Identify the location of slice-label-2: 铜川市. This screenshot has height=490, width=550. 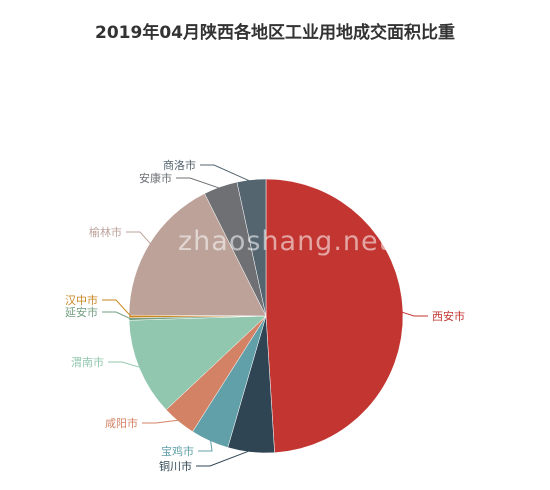
(175, 466).